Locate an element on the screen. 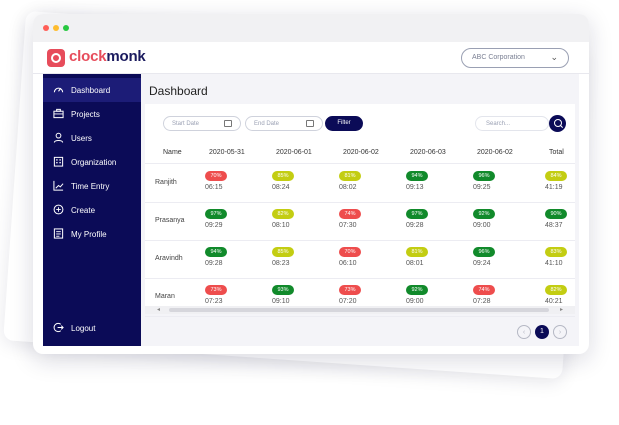  hours-value: 48:37 is located at coordinates (554, 225).